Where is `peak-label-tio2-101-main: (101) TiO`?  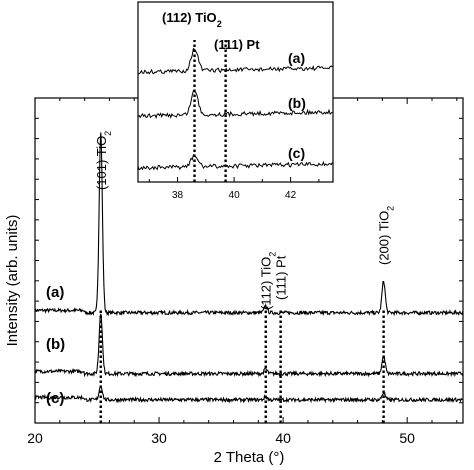
peak-label-tio2-101-main: (101) TiO is located at coordinates (101, 163).